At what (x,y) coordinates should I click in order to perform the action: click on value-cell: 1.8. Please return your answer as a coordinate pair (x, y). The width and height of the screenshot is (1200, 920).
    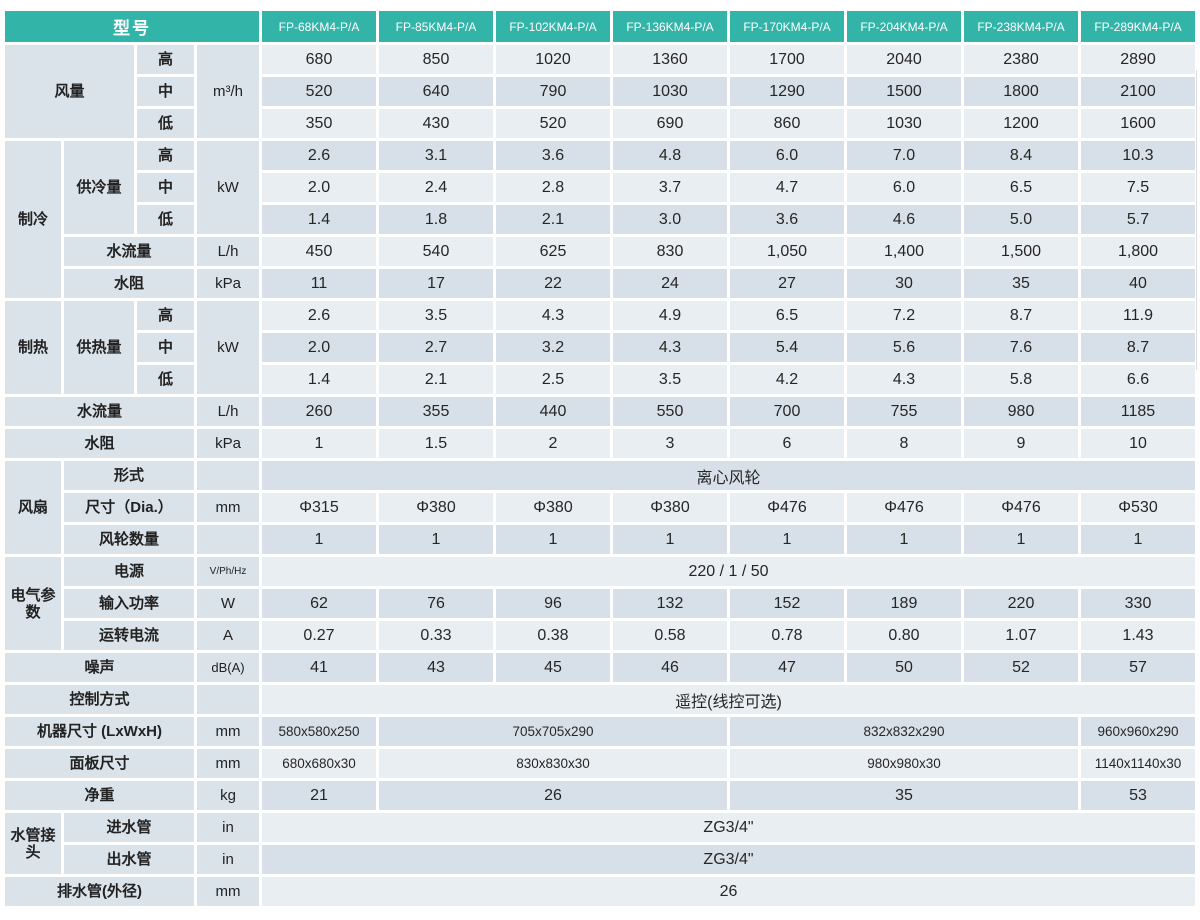
    Looking at the image, I should click on (436, 219).